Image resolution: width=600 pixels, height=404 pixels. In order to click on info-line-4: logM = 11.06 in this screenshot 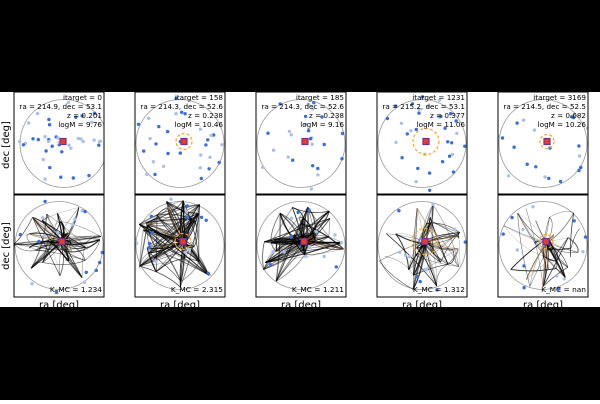, I will do `click(441, 124)`.